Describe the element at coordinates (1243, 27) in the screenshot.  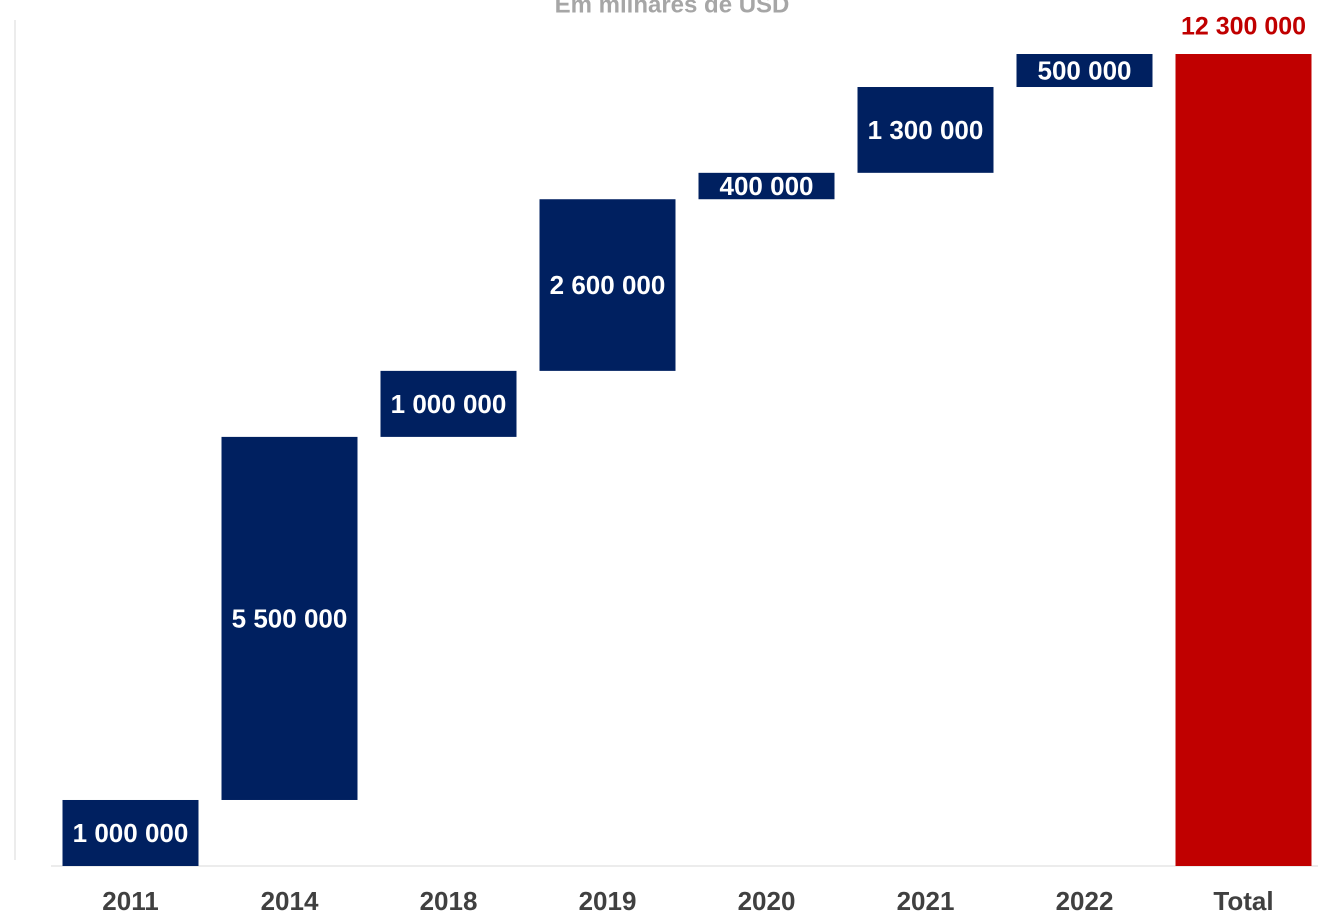
I see `value-label: 12 300 000` at that location.